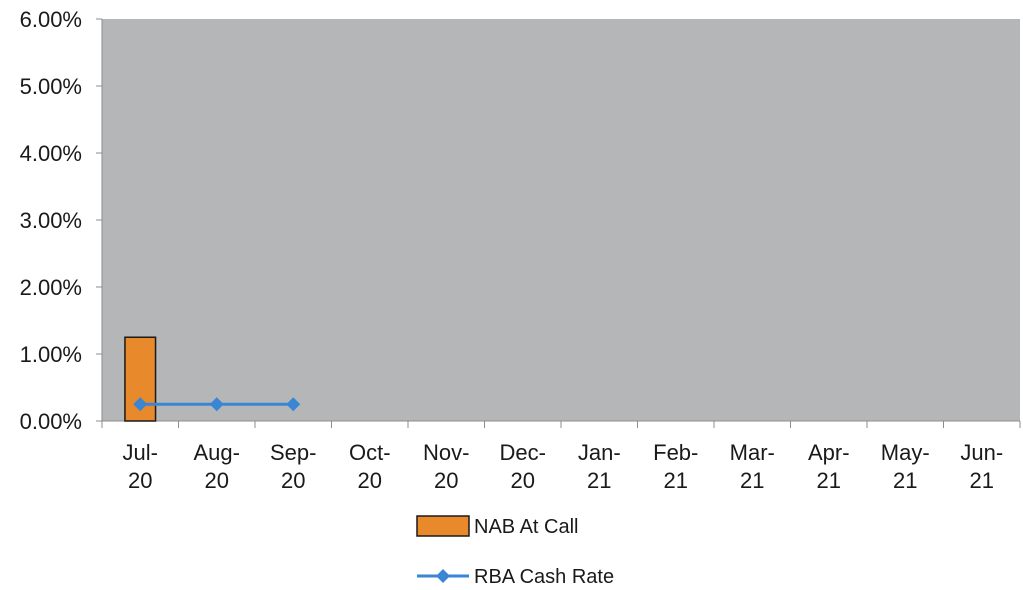 This screenshot has width=1023, height=590. I want to click on x-tick-label-line: Oct-, so click(370, 452).